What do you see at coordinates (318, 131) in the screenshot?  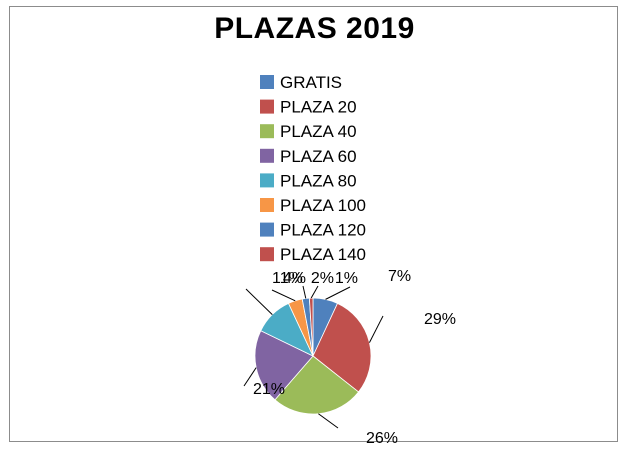 I see `legend-entry: PLAZA 40` at bounding box center [318, 131].